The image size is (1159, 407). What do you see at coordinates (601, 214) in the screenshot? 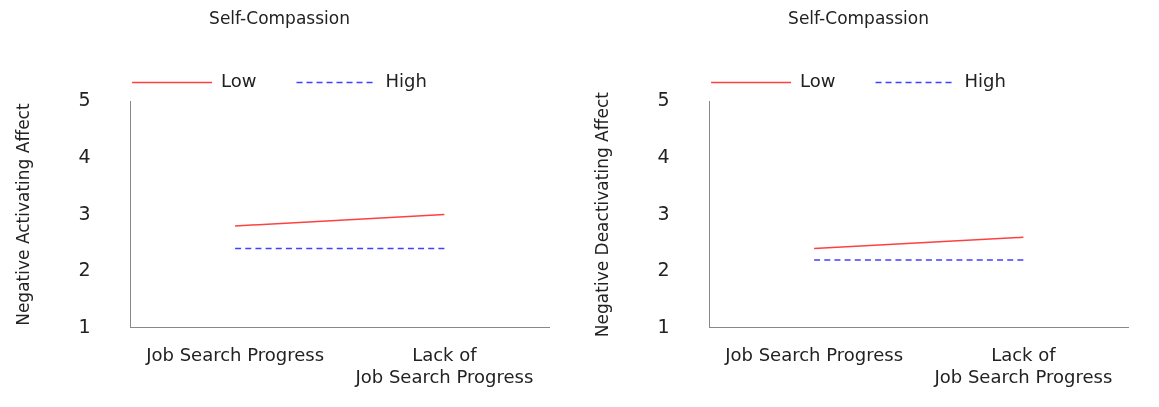
I see `y-axis-title: Negative Deactivating Affect` at bounding box center [601, 214].